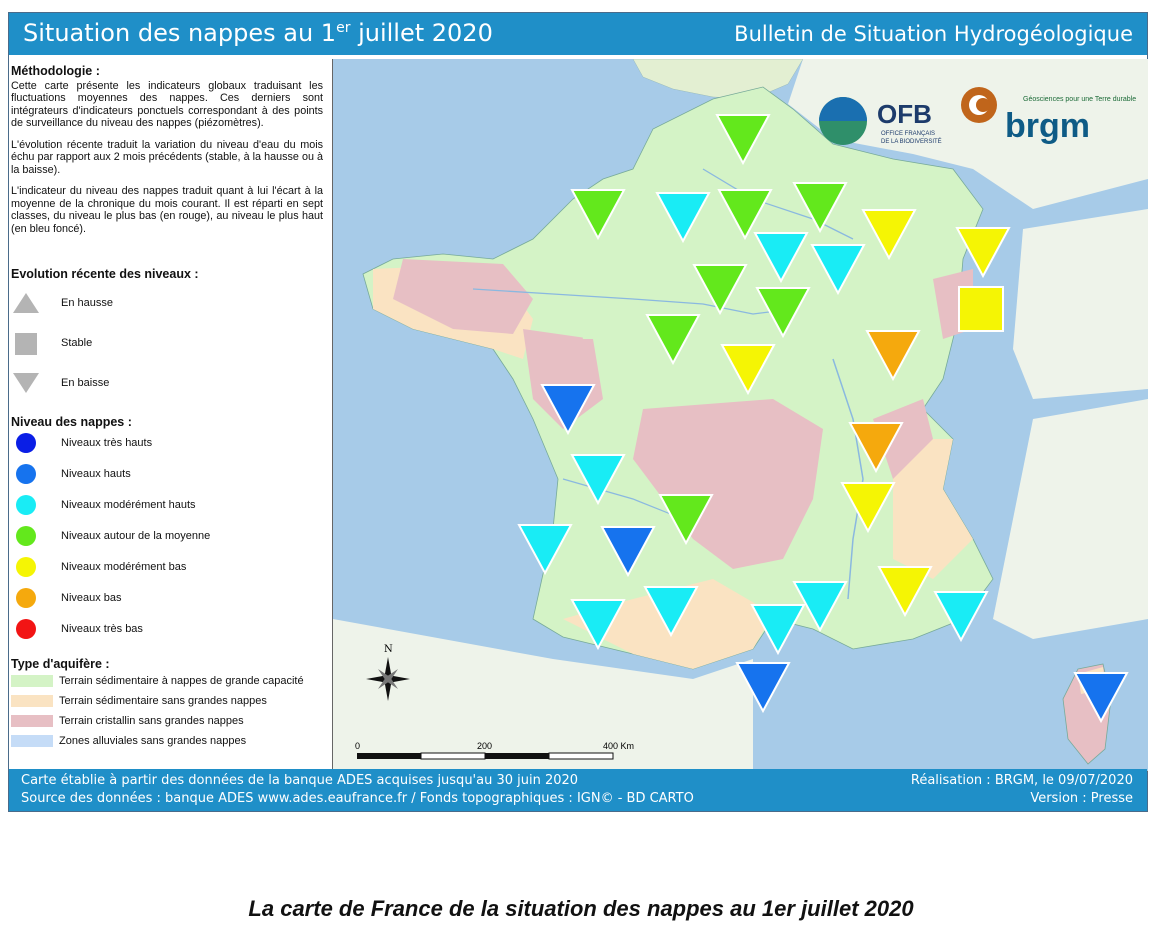 Image resolution: width=1162 pixels, height=930 pixels. What do you see at coordinates (26, 344) in the screenshot?
I see `square-icon` at bounding box center [26, 344].